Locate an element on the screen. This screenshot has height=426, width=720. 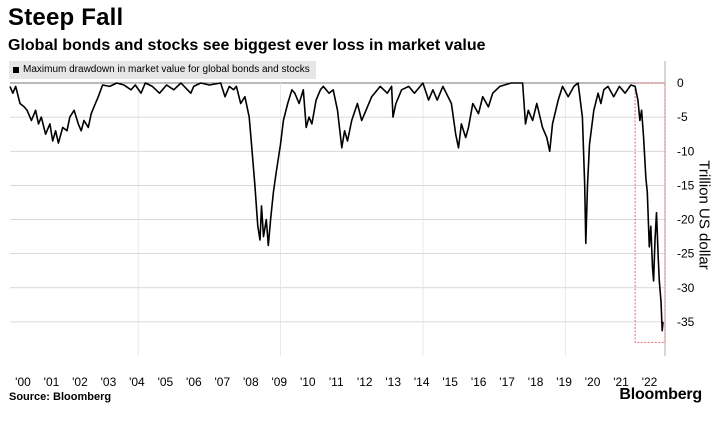
x-tick-label: '22 is located at coordinates (650, 382).